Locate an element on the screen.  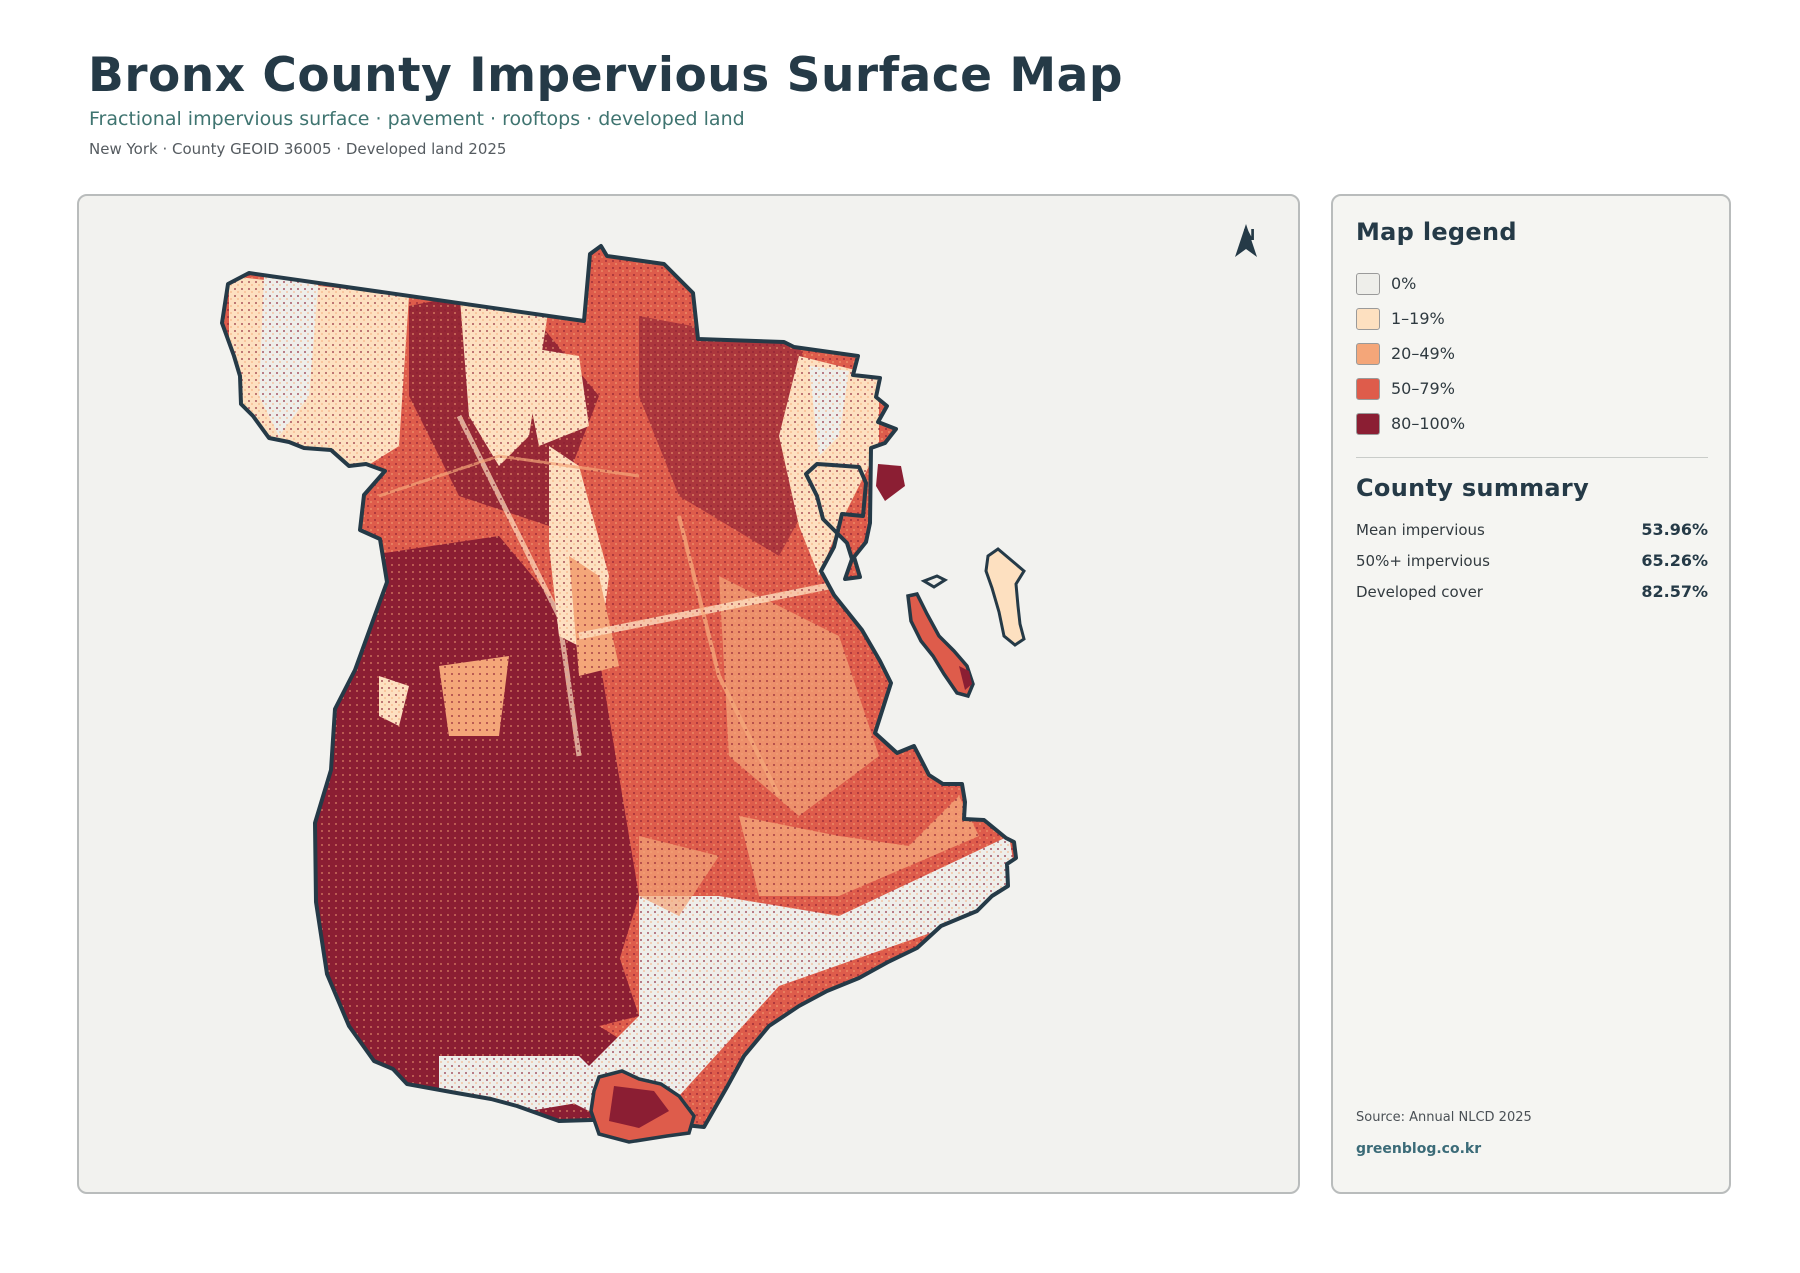
legend-item: 1–19% is located at coordinates (1410, 318).